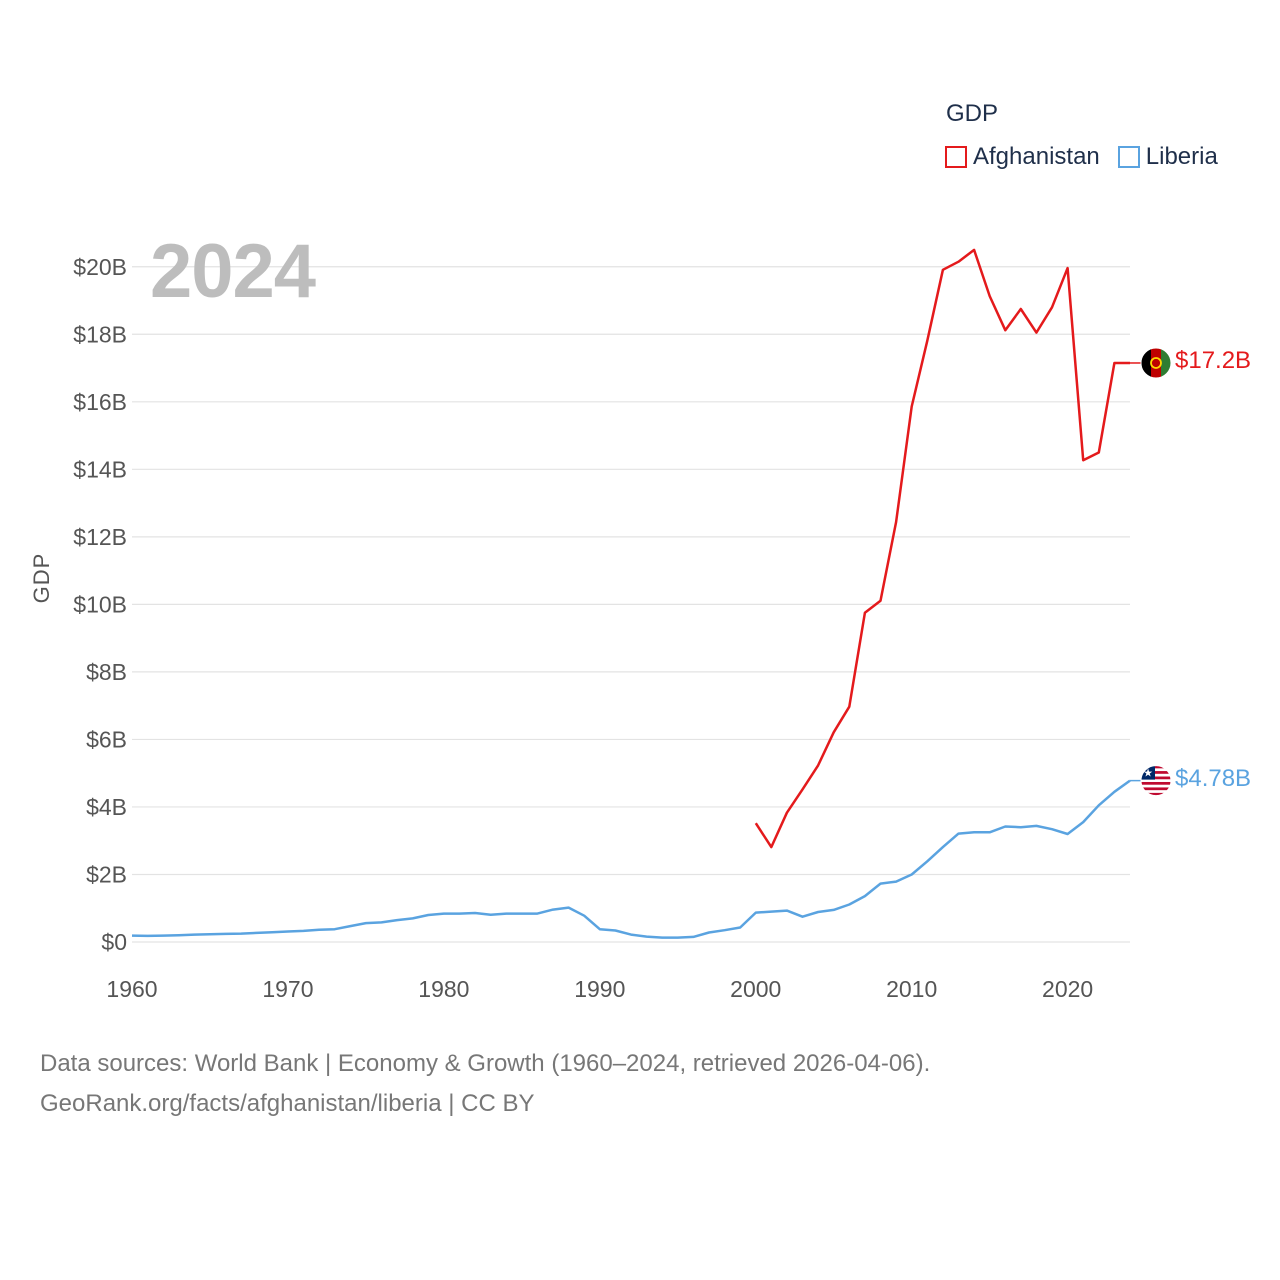  What do you see at coordinates (41, 578) in the screenshot?
I see `y-axis-label: GDP` at bounding box center [41, 578].